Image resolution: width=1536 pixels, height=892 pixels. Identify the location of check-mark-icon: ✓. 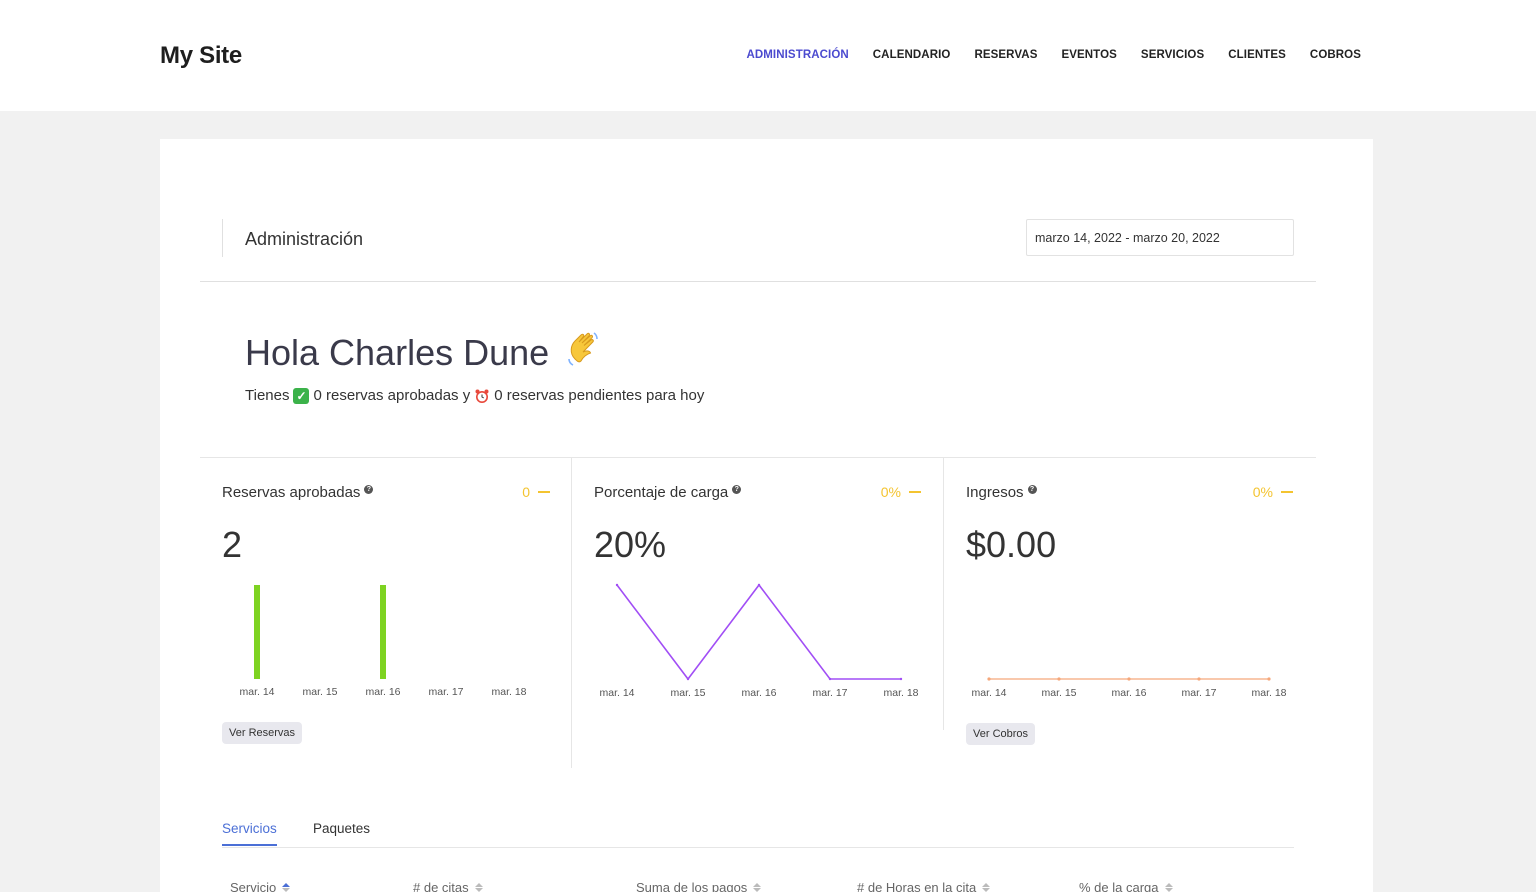
(301, 395).